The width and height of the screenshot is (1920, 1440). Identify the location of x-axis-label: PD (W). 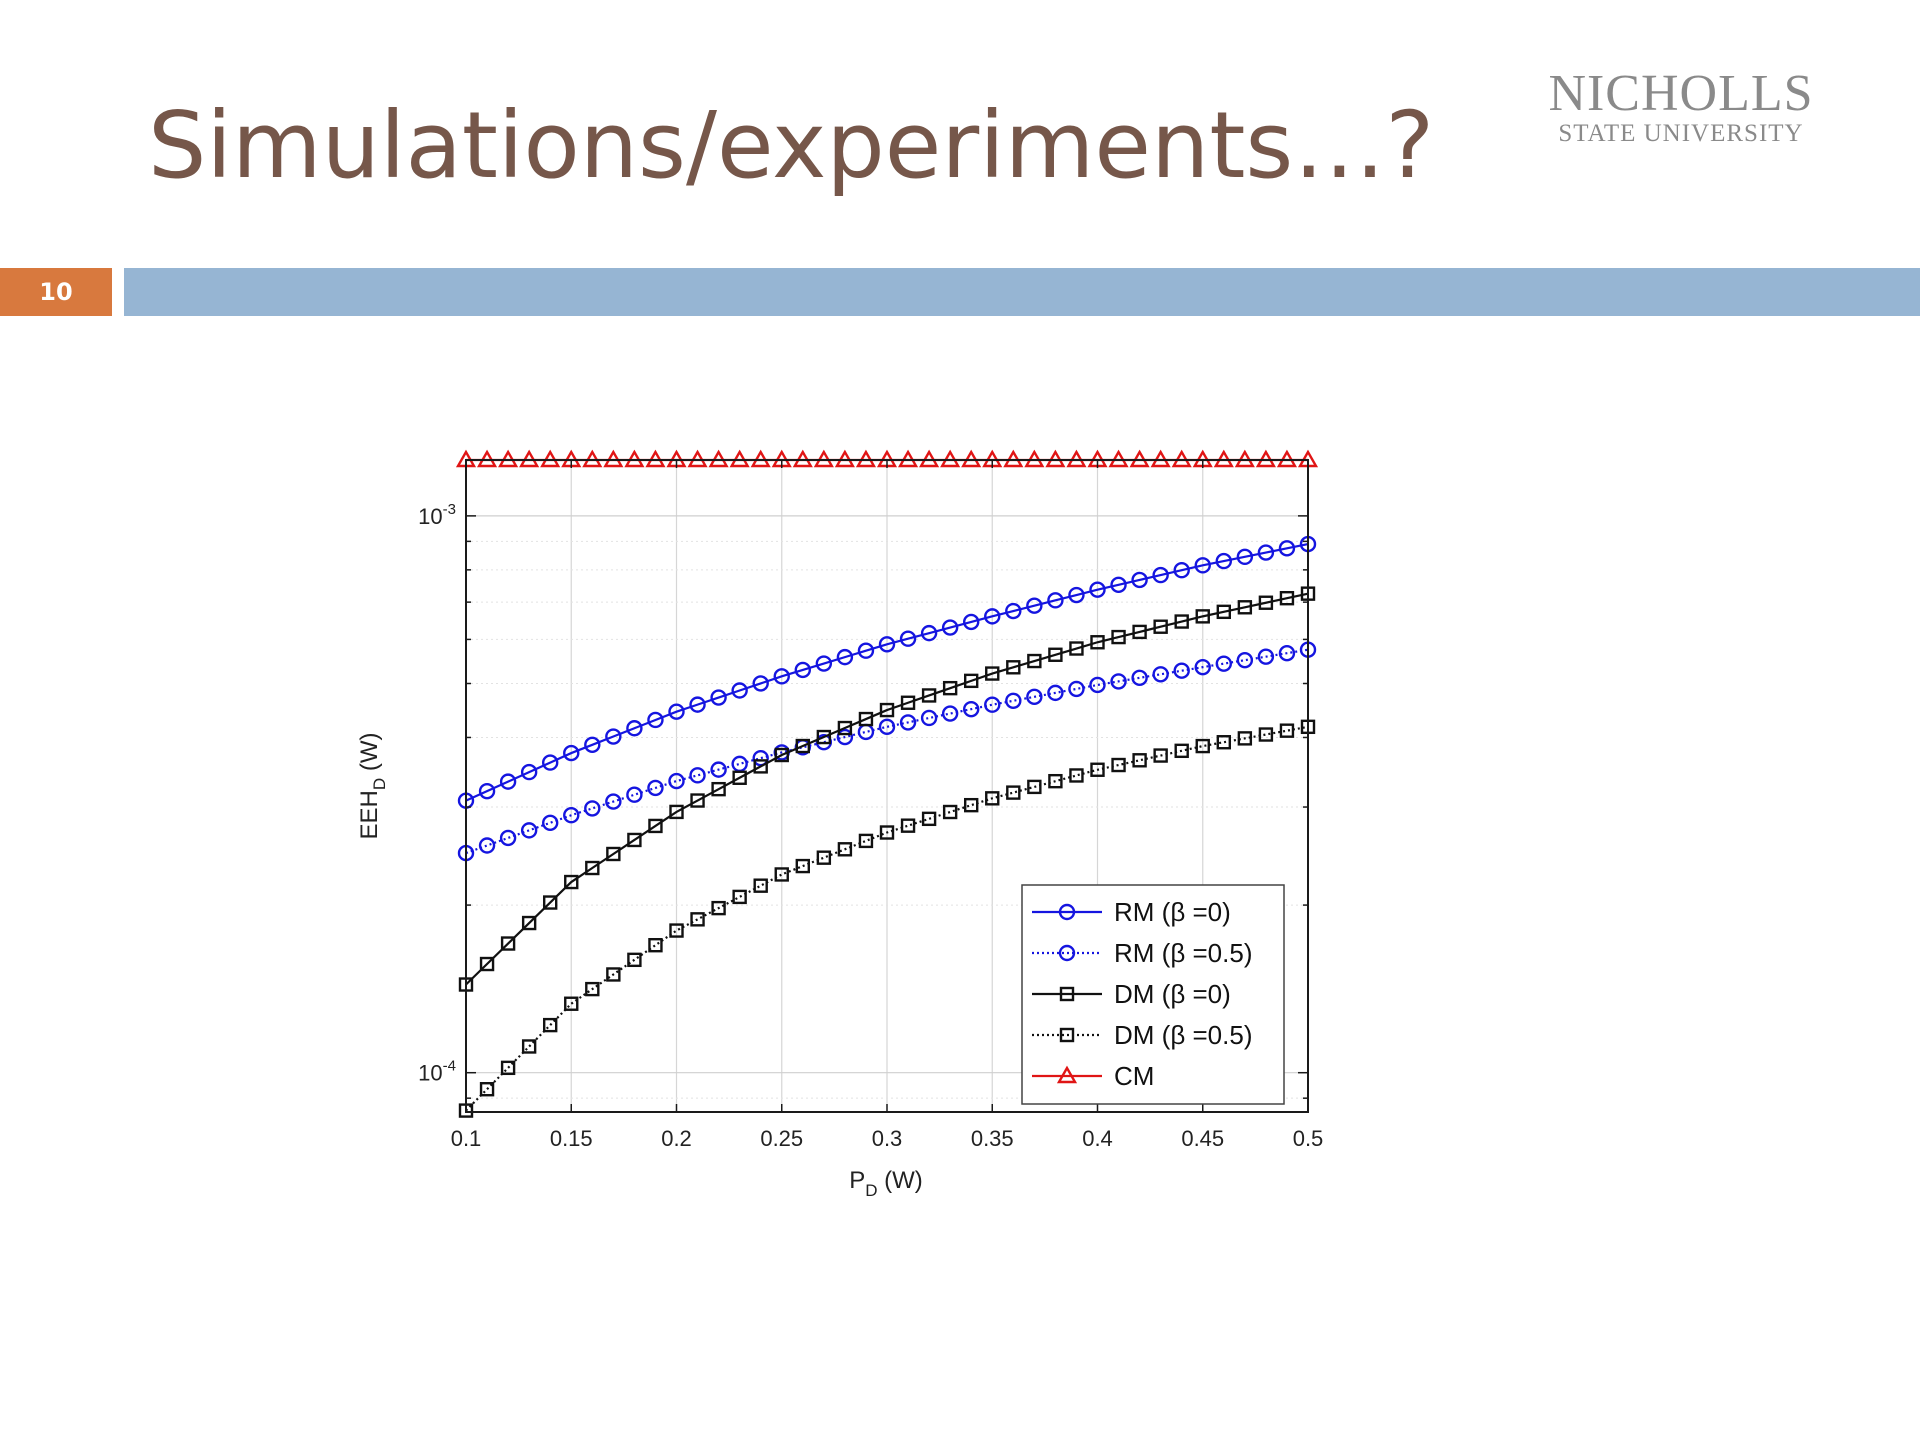
(886, 1183).